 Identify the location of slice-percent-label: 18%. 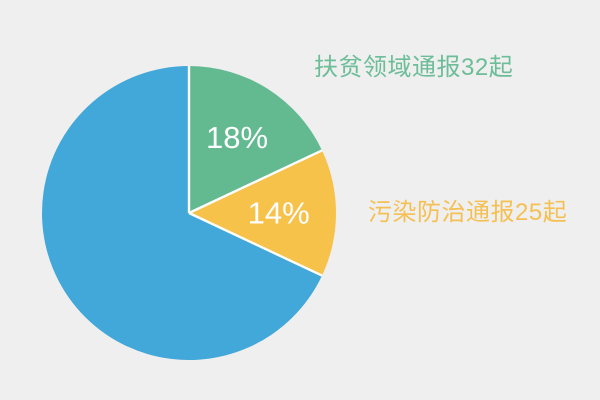
(237, 137).